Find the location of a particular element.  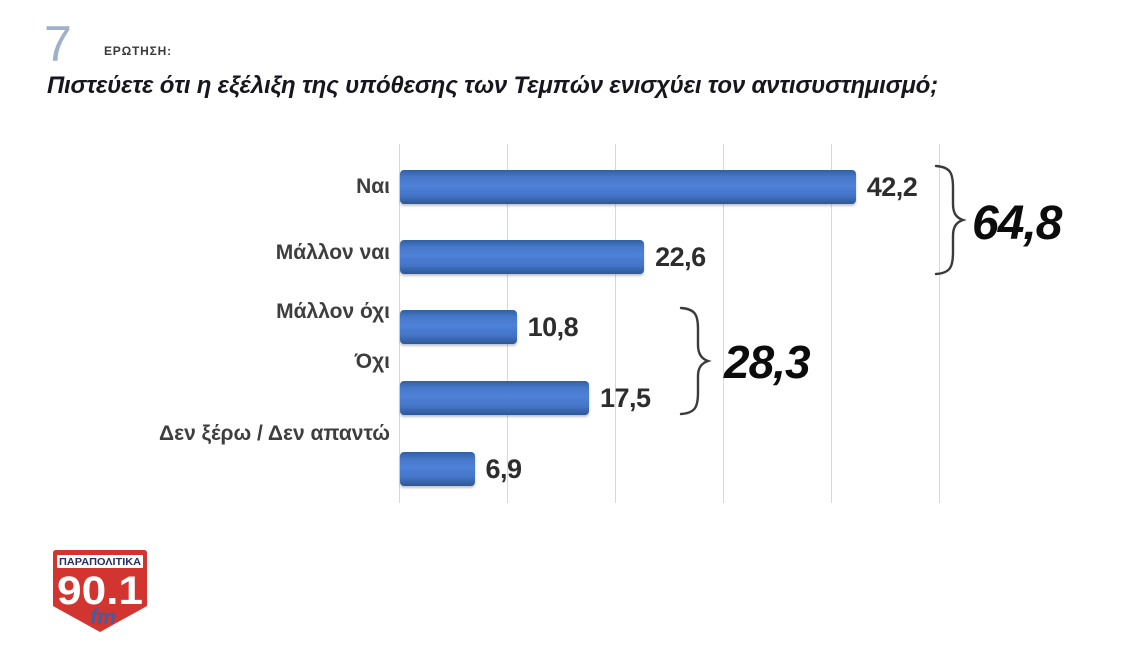

question-kicker: ΕΡΩΤΗΣΗ: is located at coordinates (138, 51).